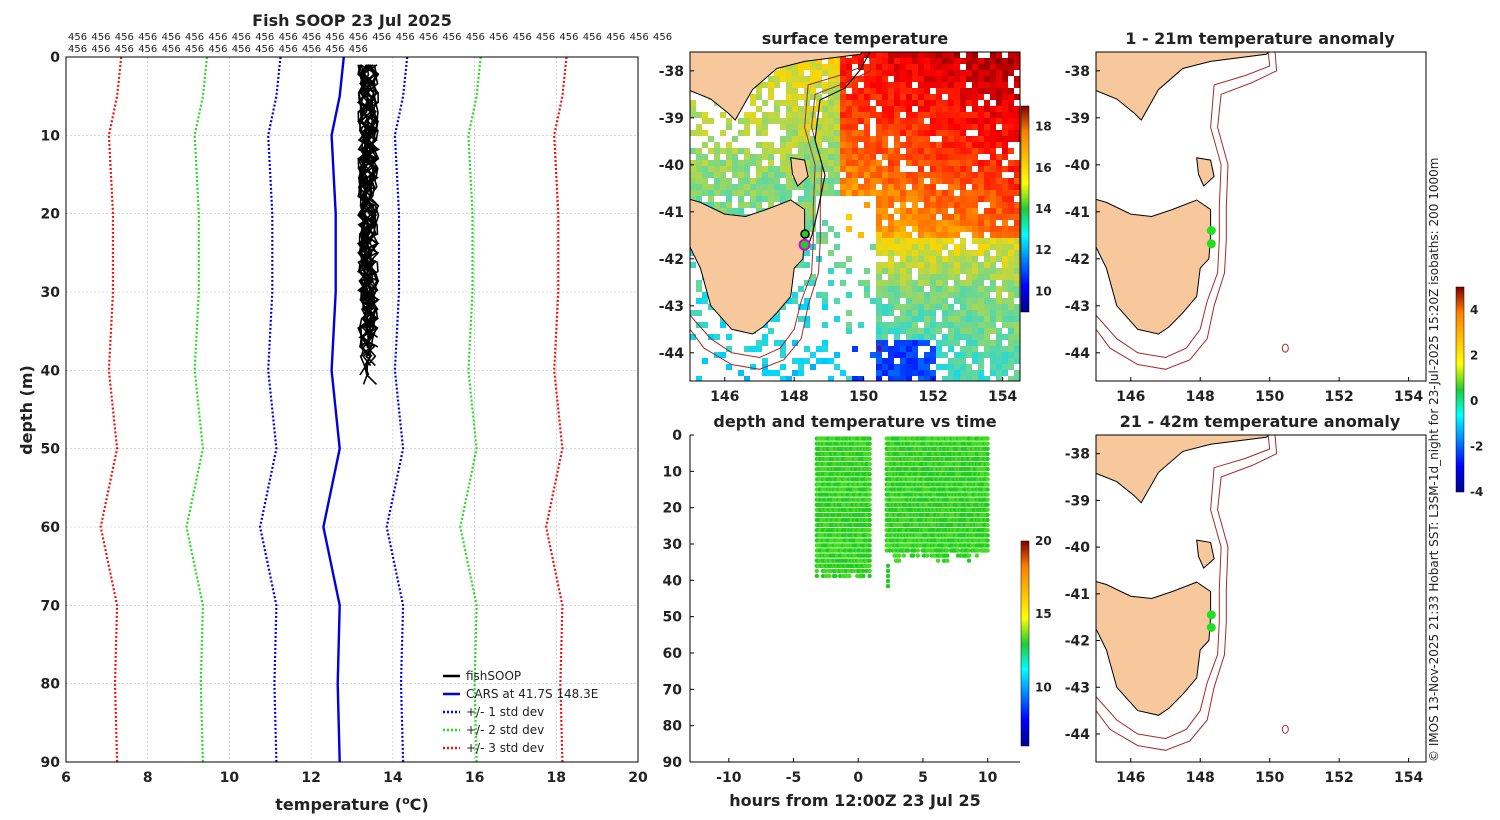 Image resolution: width=1500 pixels, height=820 pixels. I want to click on anomaly-21-42-x-ticks: 146 148 150 152 154, so click(1269, 772).